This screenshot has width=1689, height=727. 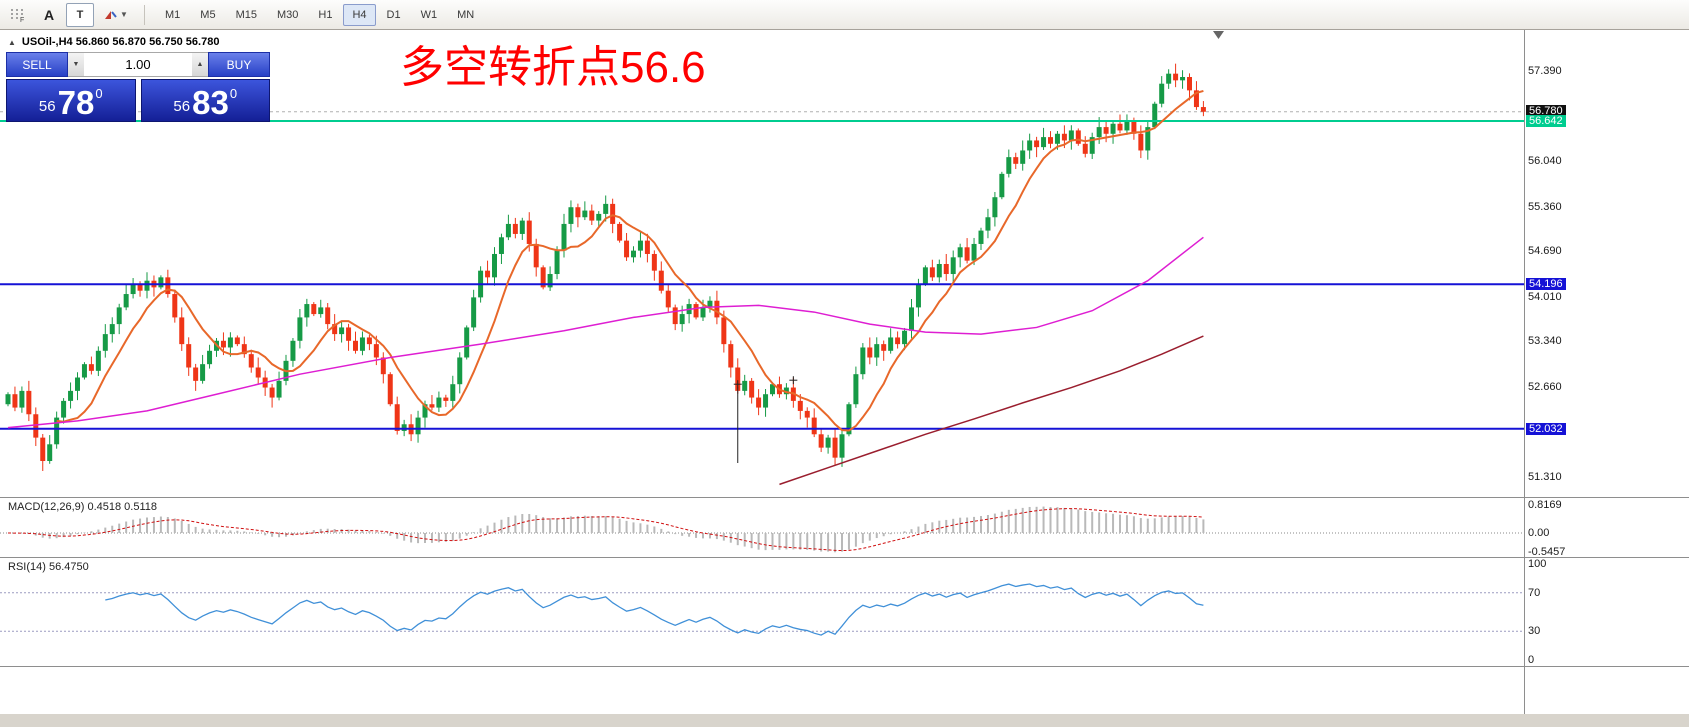 I want to click on buy-button: BUY, so click(x=239, y=64).